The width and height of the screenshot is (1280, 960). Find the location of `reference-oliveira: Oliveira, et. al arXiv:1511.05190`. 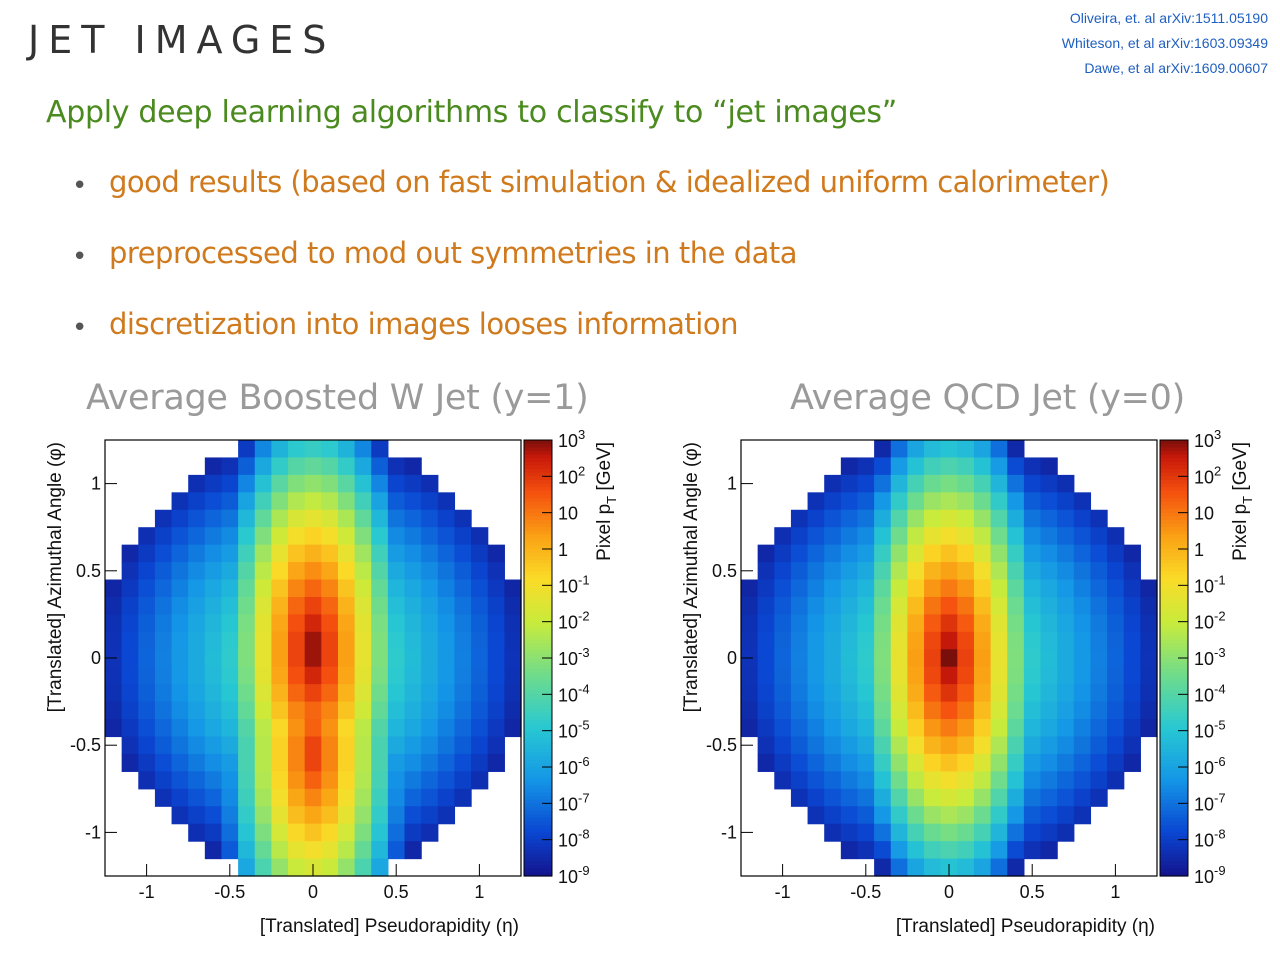

reference-oliveira: Oliveira, et. al arXiv:1511.05190 is located at coordinates (1168, 18).